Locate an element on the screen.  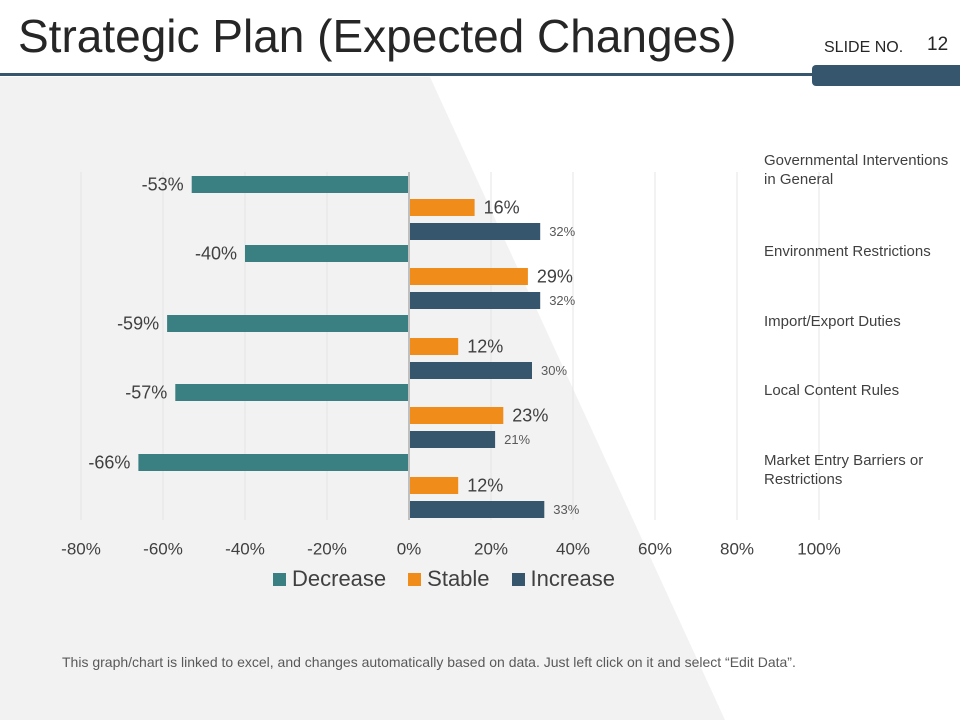
legend-label-increase: Increase is located at coordinates (572, 578).